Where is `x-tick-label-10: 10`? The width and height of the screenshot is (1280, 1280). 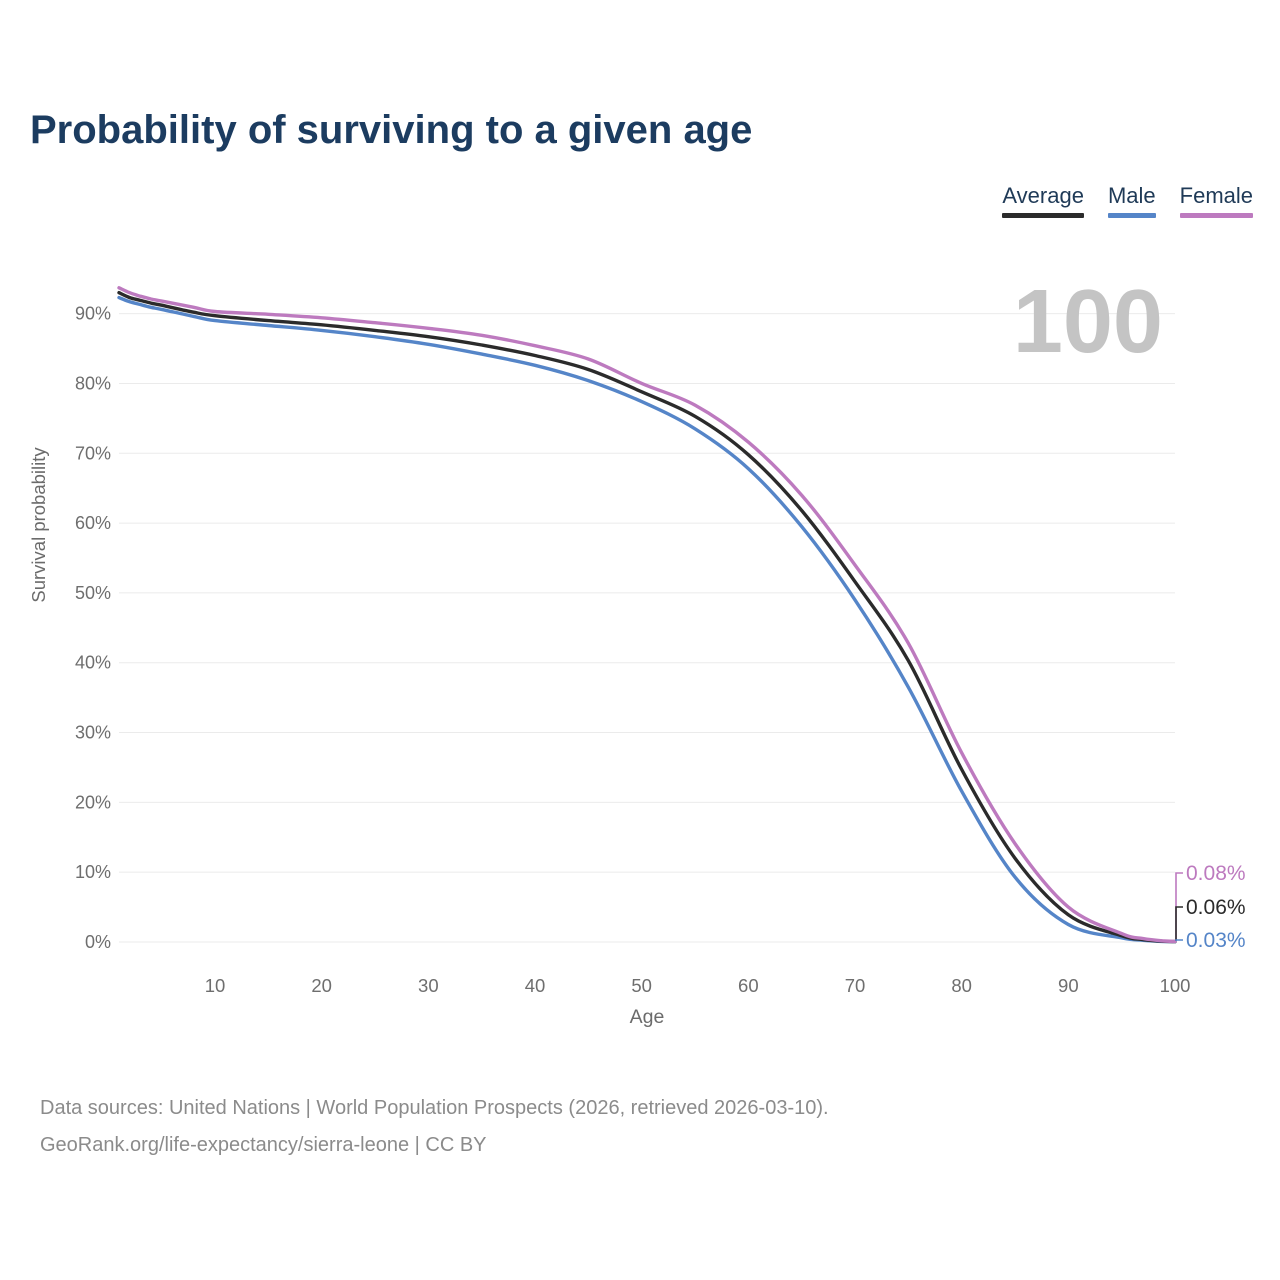
x-tick-label-10: 10 is located at coordinates (215, 985).